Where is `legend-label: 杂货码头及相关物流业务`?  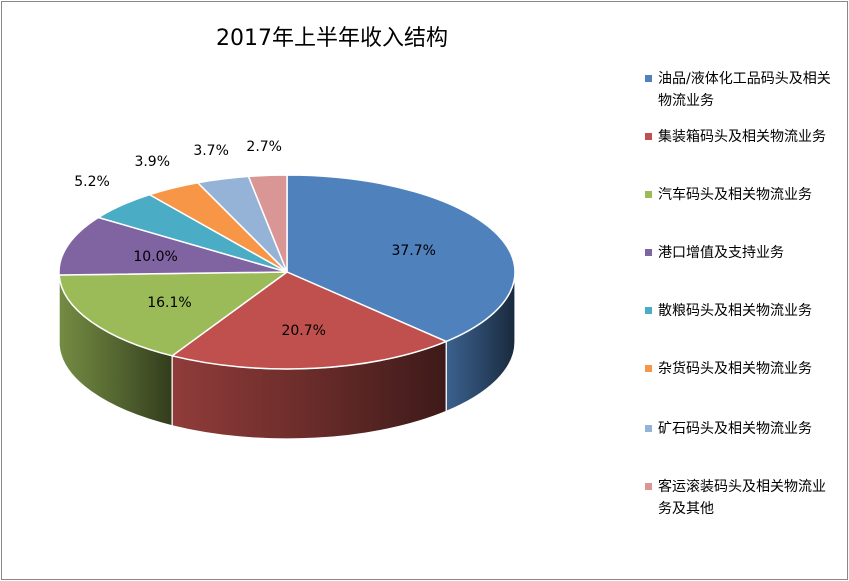 legend-label: 杂货码头及相关物流业务 is located at coordinates (735, 369).